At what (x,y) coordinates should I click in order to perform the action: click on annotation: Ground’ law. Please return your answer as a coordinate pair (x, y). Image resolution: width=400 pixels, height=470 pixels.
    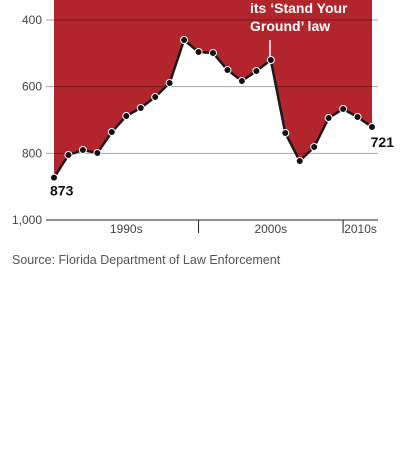
    Looking at the image, I should click on (290, 26).